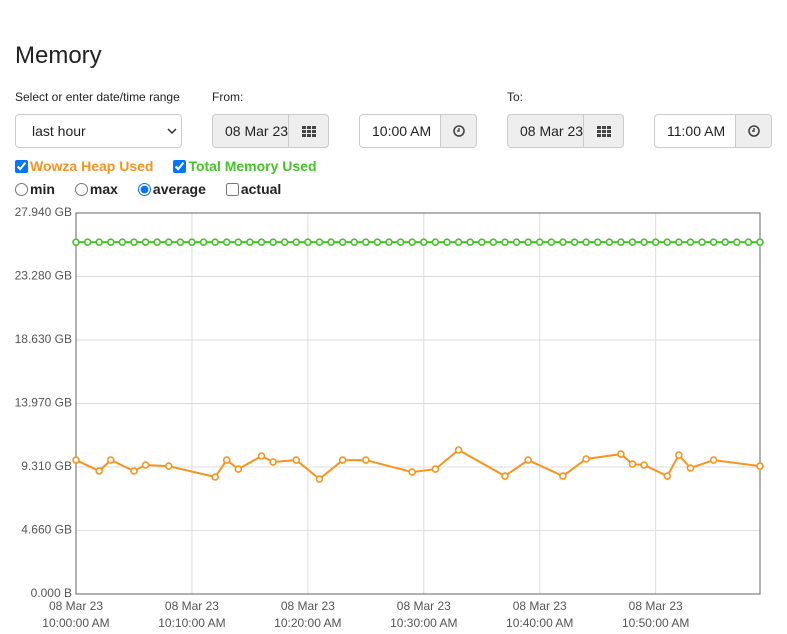  What do you see at coordinates (191, 623) in the screenshot?
I see `x-tick-label: 10:10:00 AM` at bounding box center [191, 623].